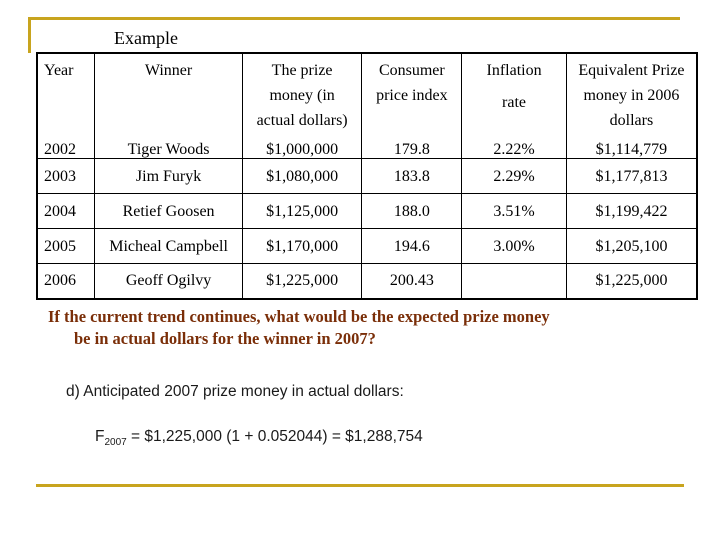 The width and height of the screenshot is (720, 540). What do you see at coordinates (168, 211) in the screenshot?
I see `cell-winner: Retief Goosen` at bounding box center [168, 211].